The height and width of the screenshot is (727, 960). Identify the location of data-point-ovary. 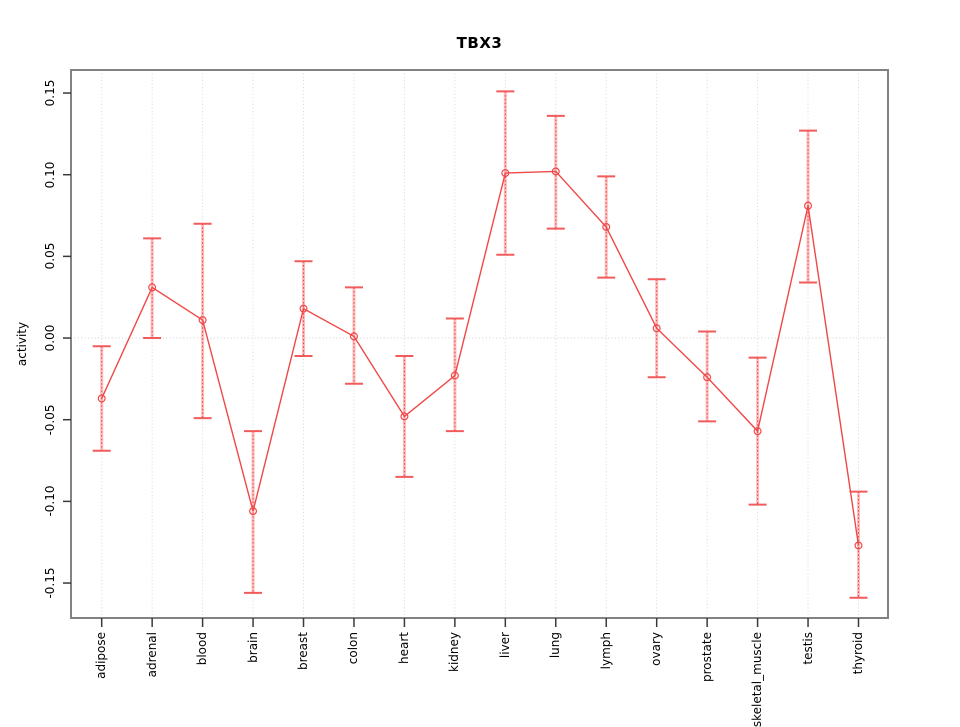
(656, 328).